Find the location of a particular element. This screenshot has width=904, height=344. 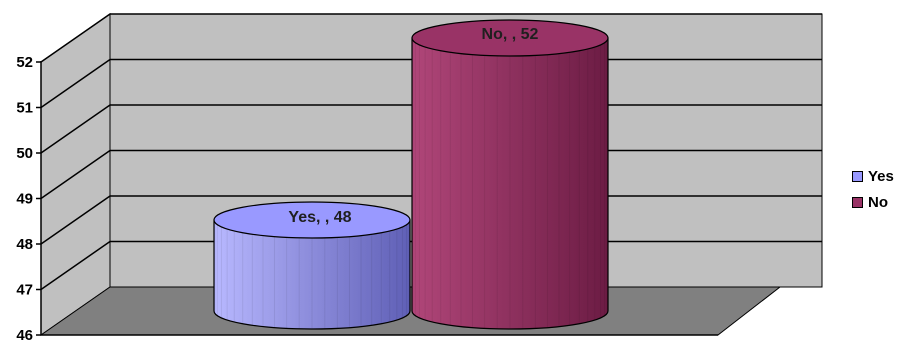

legend-item-no: No is located at coordinates (870, 202).